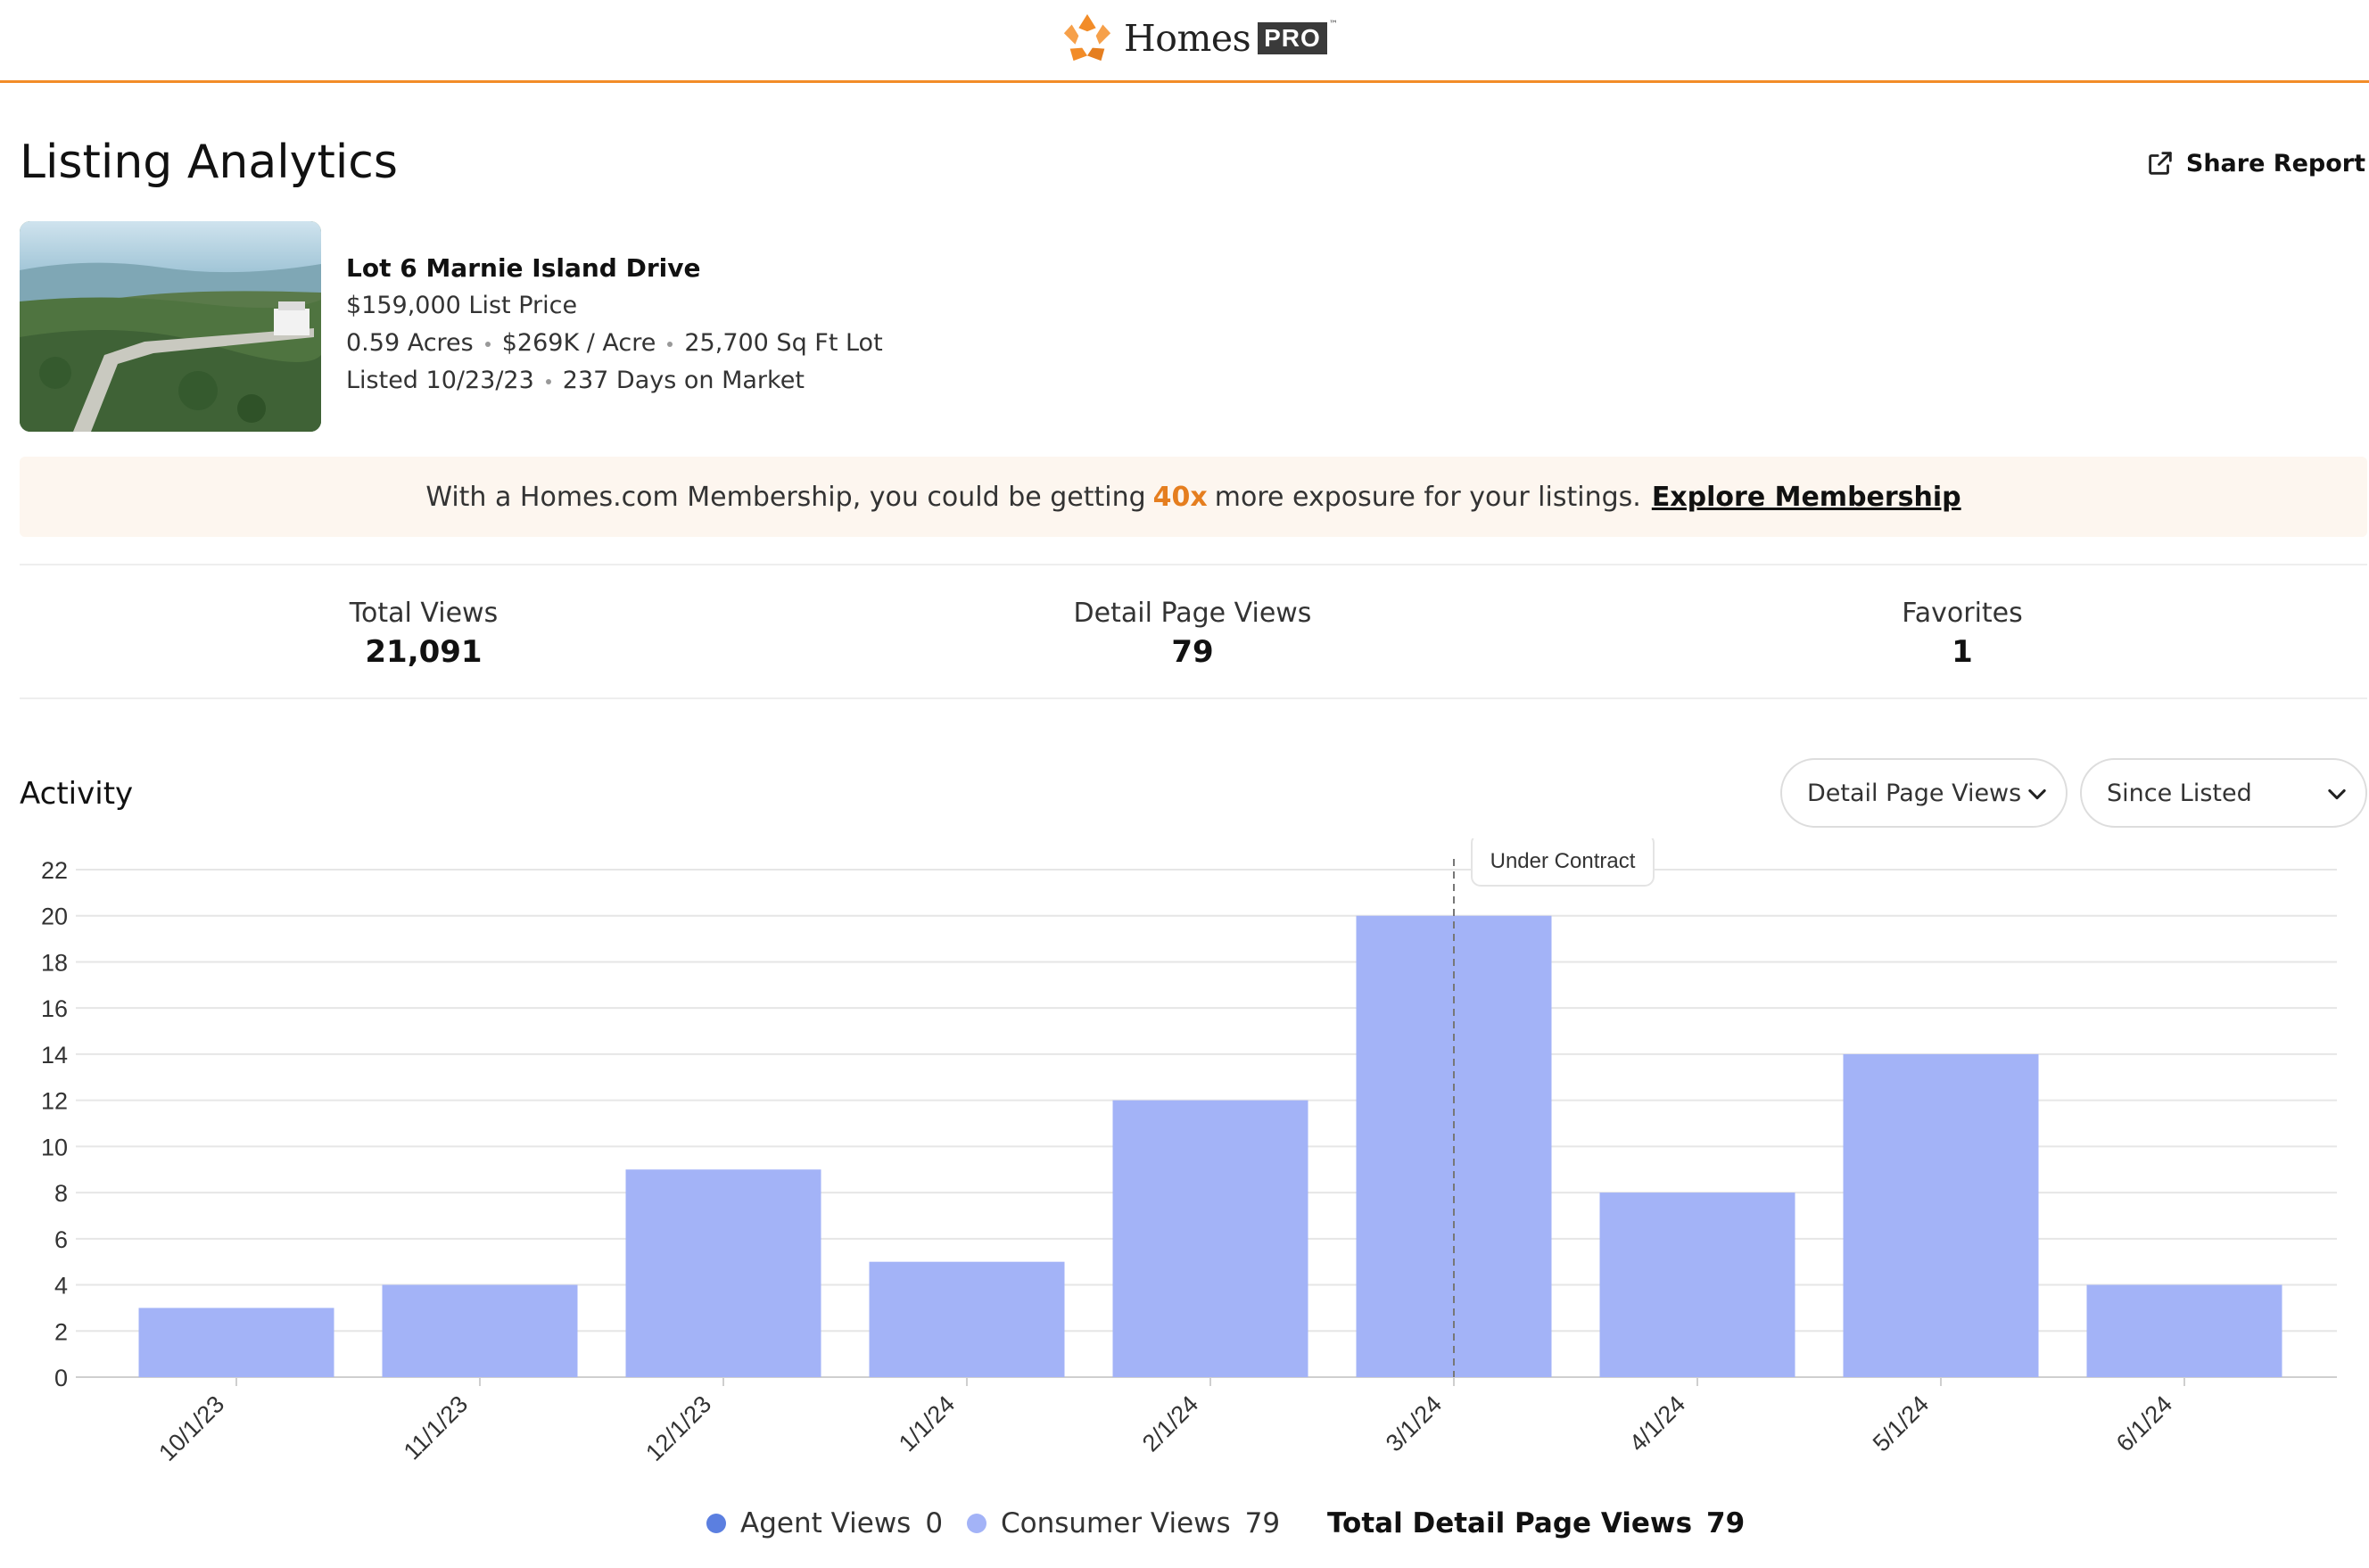 This screenshot has height=1568, width=2369. I want to click on annotation-label: Under Contract, so click(1563, 861).